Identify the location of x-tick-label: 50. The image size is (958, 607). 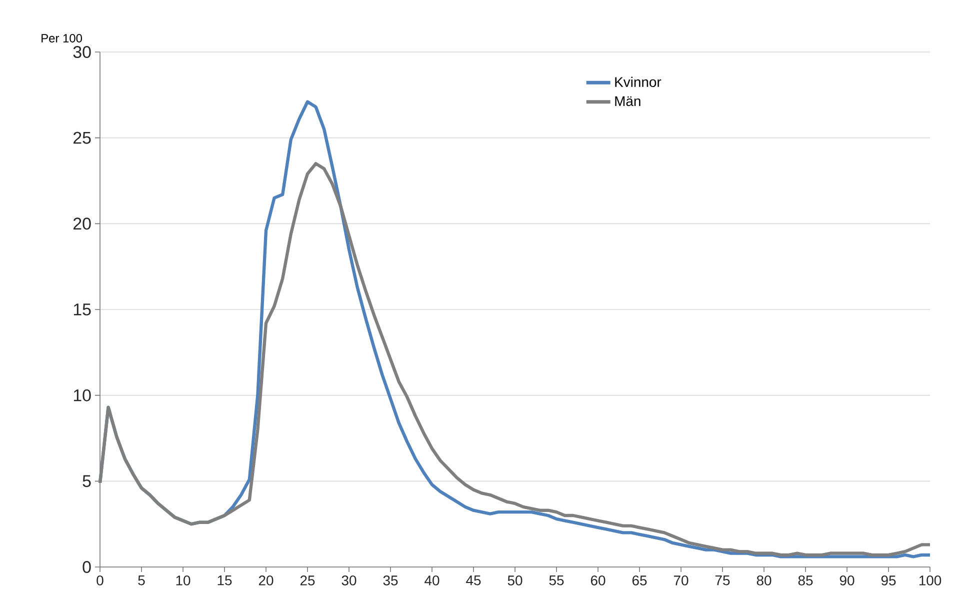
(515, 581).